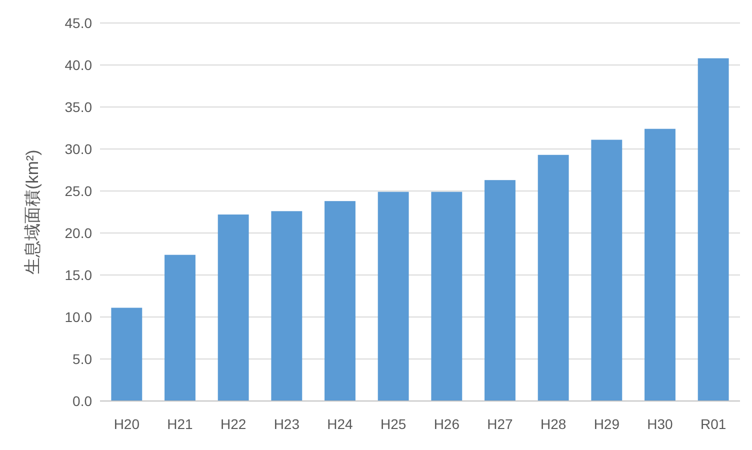 This screenshot has width=752, height=450. Describe the element at coordinates (78, 106) in the screenshot. I see `y-tick-label: 35.0` at that location.